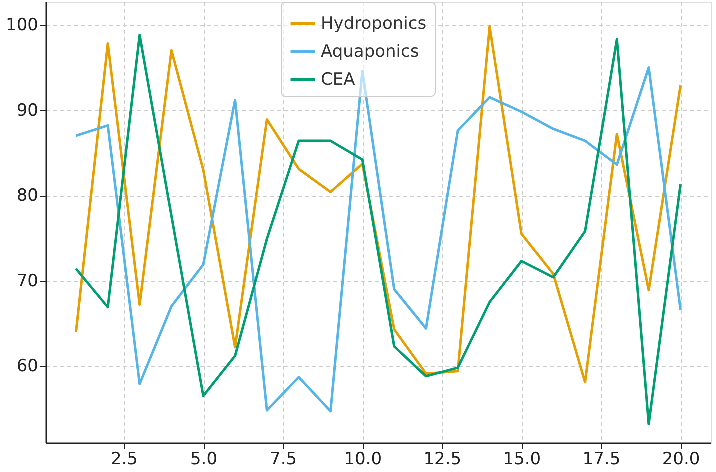 Image resolution: width=716 pixels, height=472 pixels. Describe the element at coordinates (27, 110) in the screenshot. I see `y-tick-label: 90` at that location.